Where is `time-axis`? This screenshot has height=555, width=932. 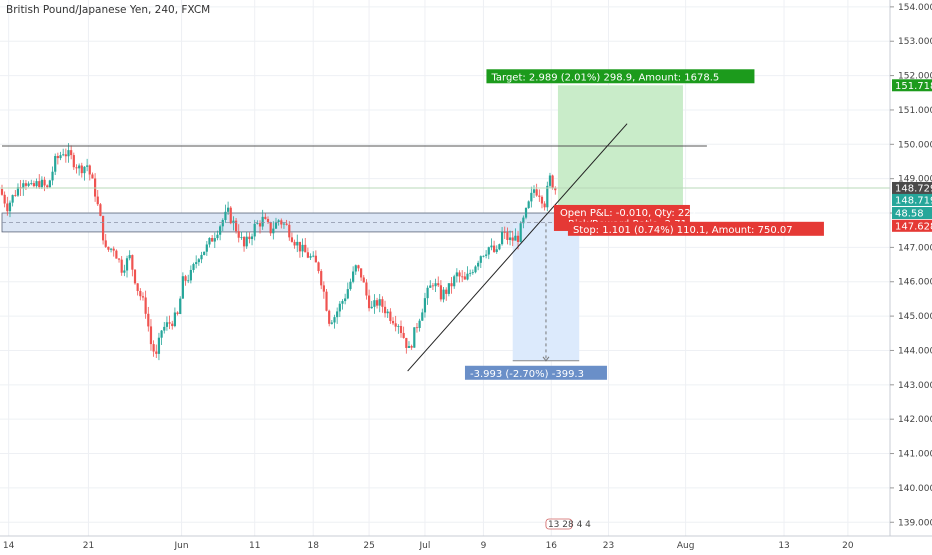 time-axis is located at coordinates (466, 543).